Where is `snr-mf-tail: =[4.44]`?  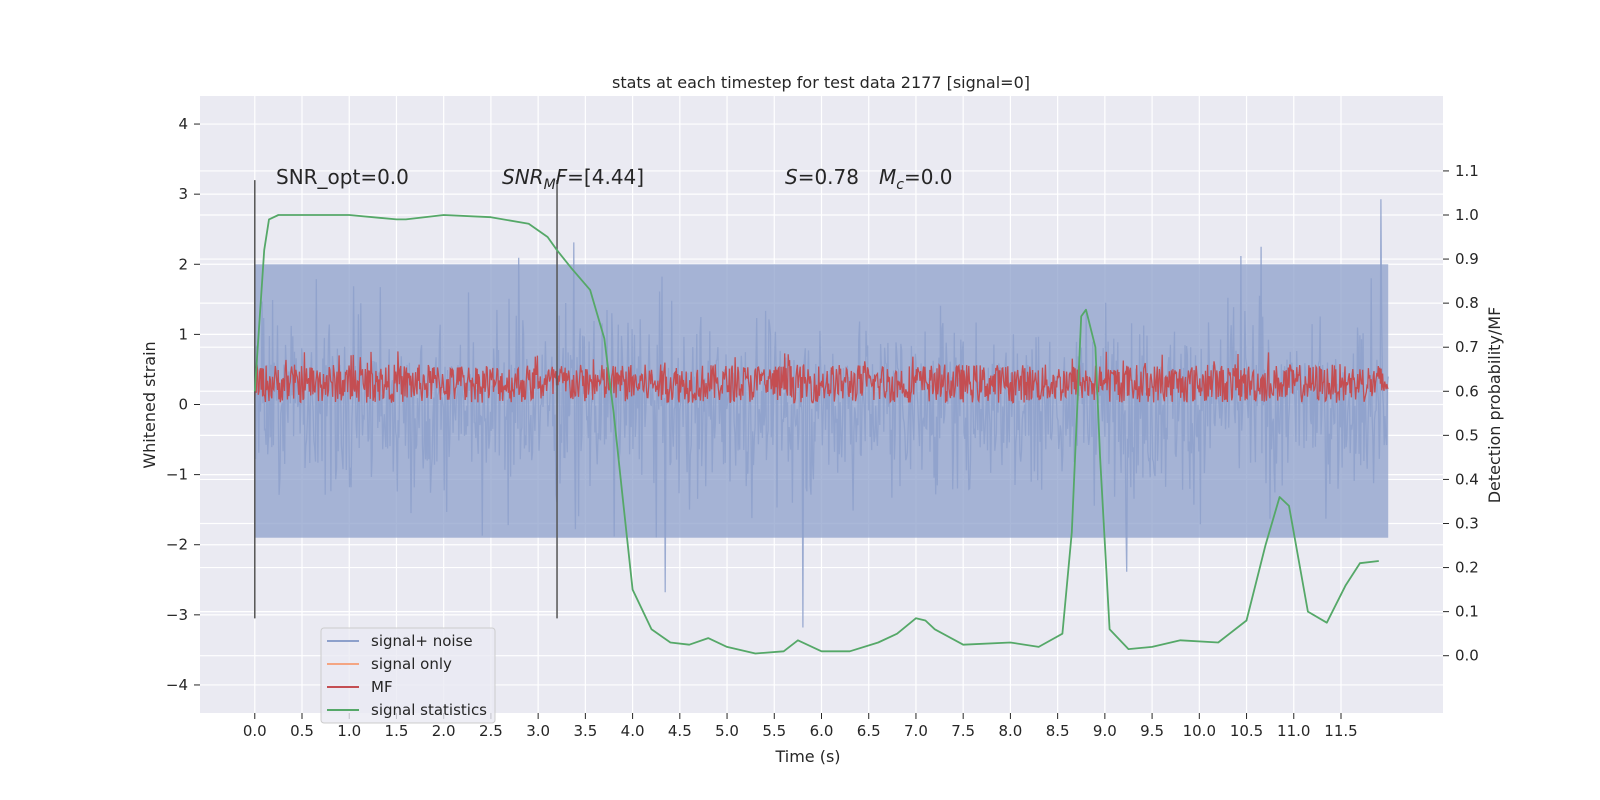
snr-mf-tail: =[4.44] is located at coordinates (605, 177).